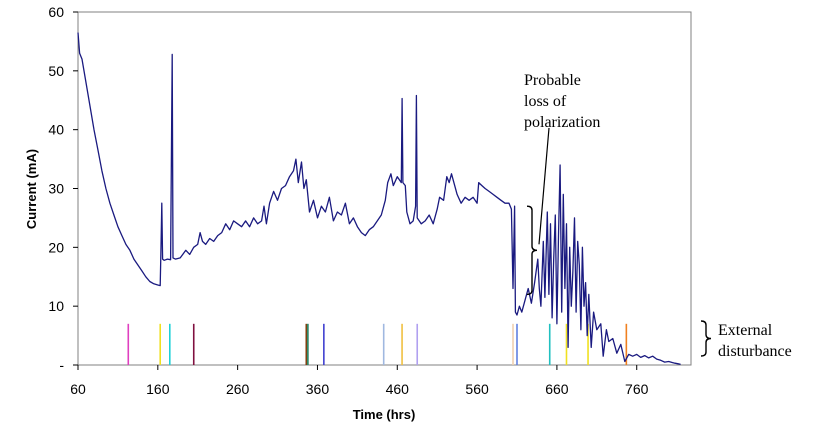 This screenshot has width=820, height=431. Describe the element at coordinates (238, 389) in the screenshot. I see `x-tick-label: 260` at that location.